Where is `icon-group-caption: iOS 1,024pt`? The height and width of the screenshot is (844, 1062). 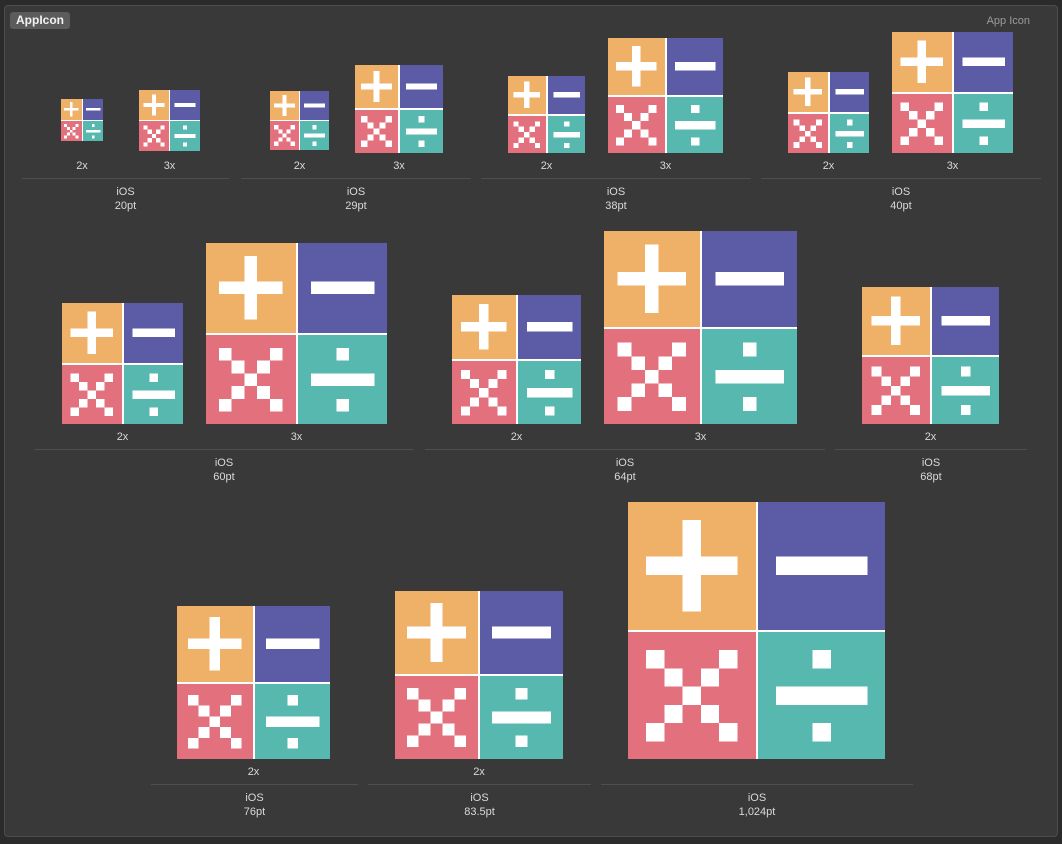
icon-group-caption: iOS 1,024pt is located at coordinates (757, 801).